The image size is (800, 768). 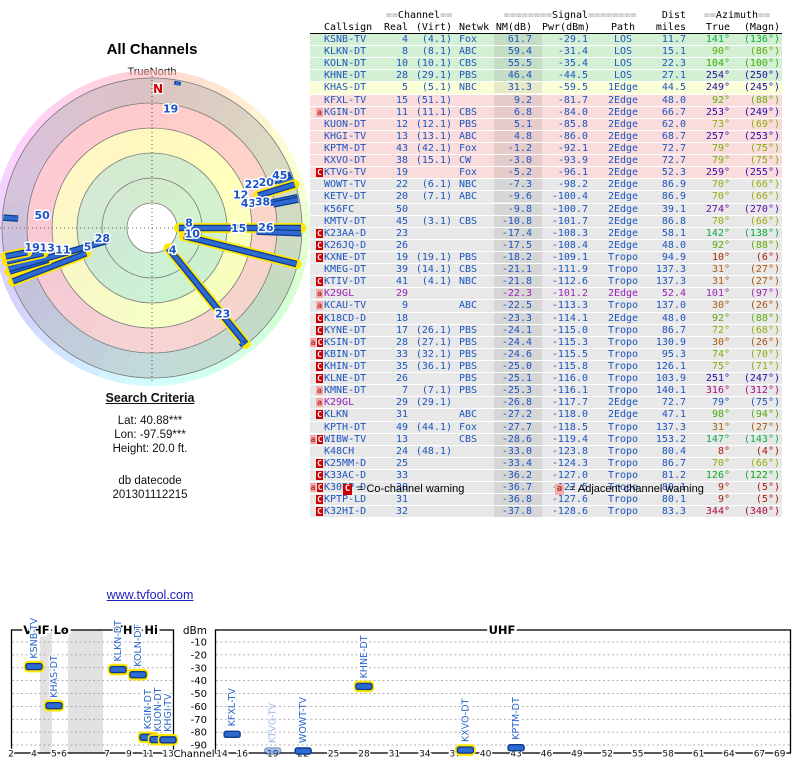 What do you see at coordinates (764, 197) in the screenshot?
I see `cell-magn-azimuth: (66°)` at bounding box center [764, 197].